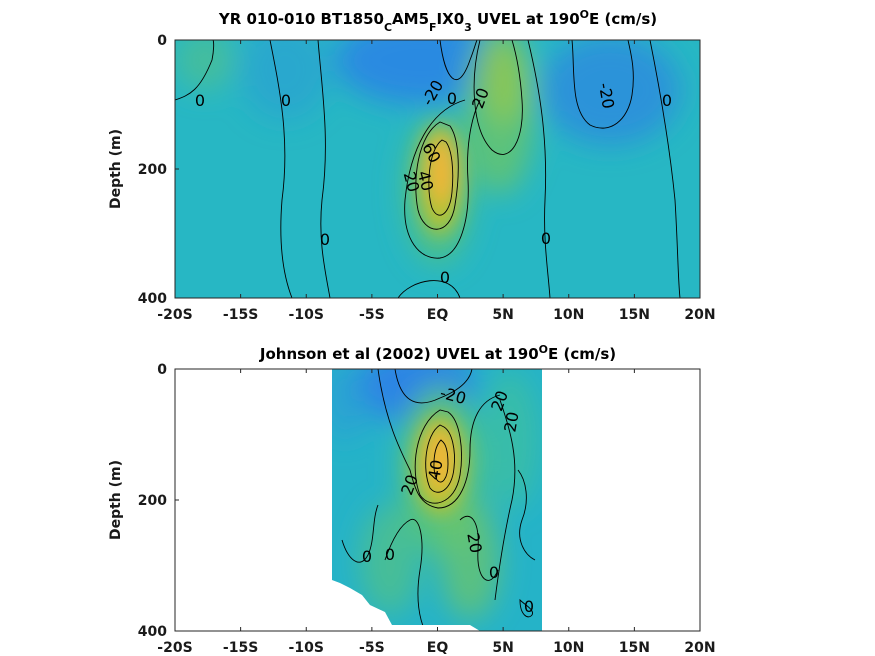 The height and width of the screenshot is (656, 875). Describe the element at coordinates (468, 27) in the screenshot. I see `title-segment: 3` at that location.